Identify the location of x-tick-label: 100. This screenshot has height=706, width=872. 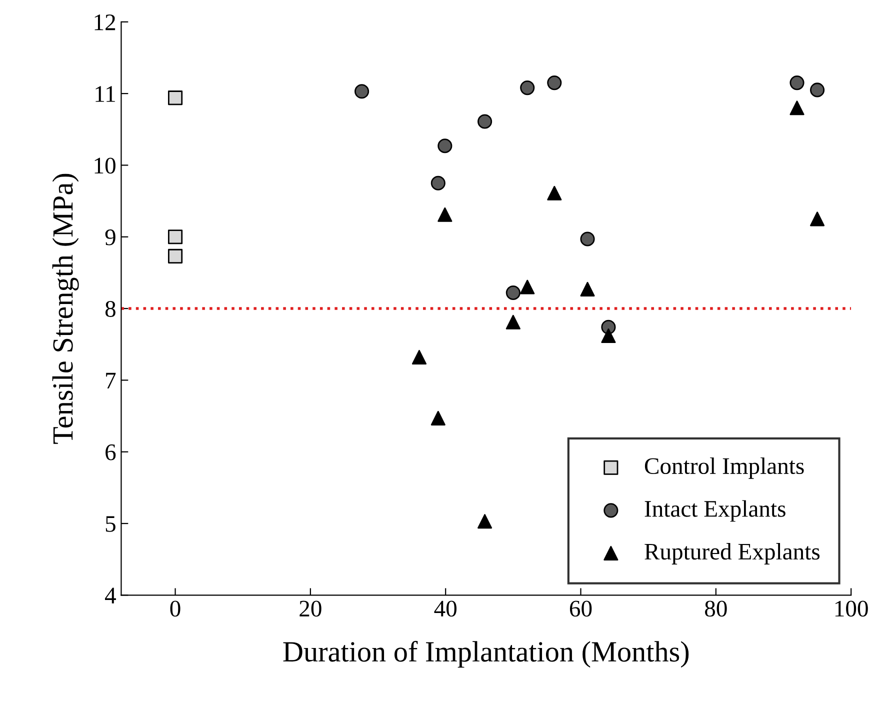
(851, 608).